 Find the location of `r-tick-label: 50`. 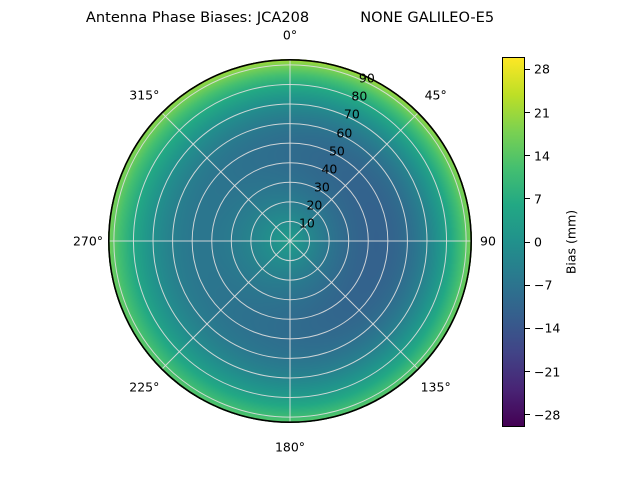

r-tick-label: 50 is located at coordinates (336, 151).